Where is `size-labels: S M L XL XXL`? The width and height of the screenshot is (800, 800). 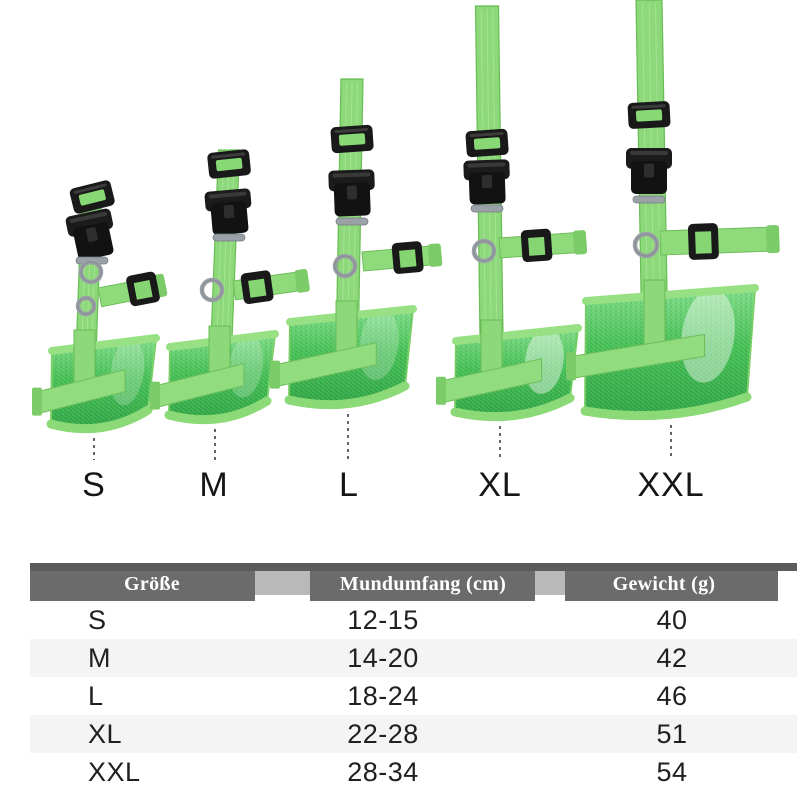 size-labels: S M L XL XXL is located at coordinates (393, 485).